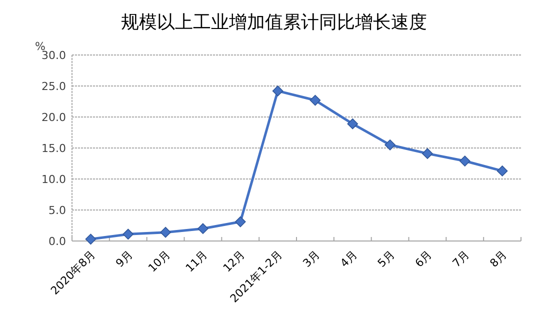 This screenshot has width=548, height=321. What do you see at coordinates (274, 22) in the screenshot?
I see `title: 规模以上工业增加值累计同比增长速度` at bounding box center [274, 22].